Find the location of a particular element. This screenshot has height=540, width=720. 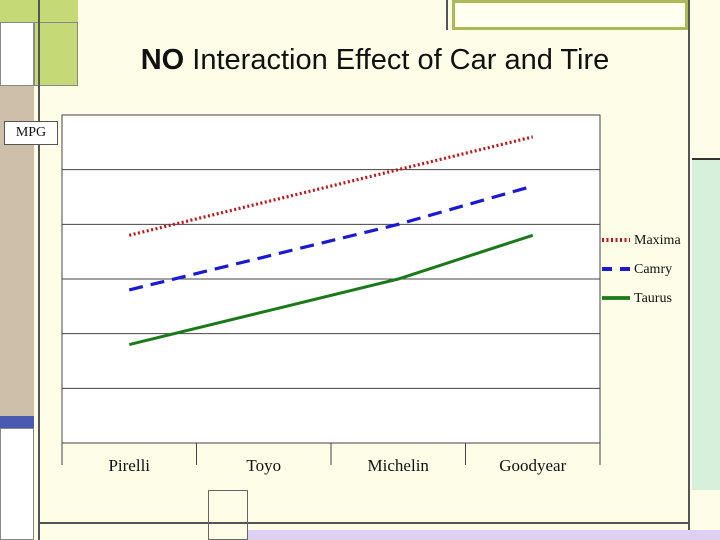

slide-title: NO Interaction Effect of Car and Tire is located at coordinates (360, 60).